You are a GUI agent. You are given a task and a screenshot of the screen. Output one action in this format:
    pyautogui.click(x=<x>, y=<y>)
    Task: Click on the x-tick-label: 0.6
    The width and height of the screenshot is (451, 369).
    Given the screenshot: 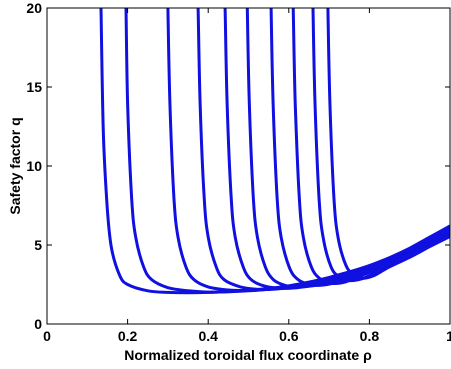 What is the action you would take?
    pyautogui.click(x=289, y=336)
    